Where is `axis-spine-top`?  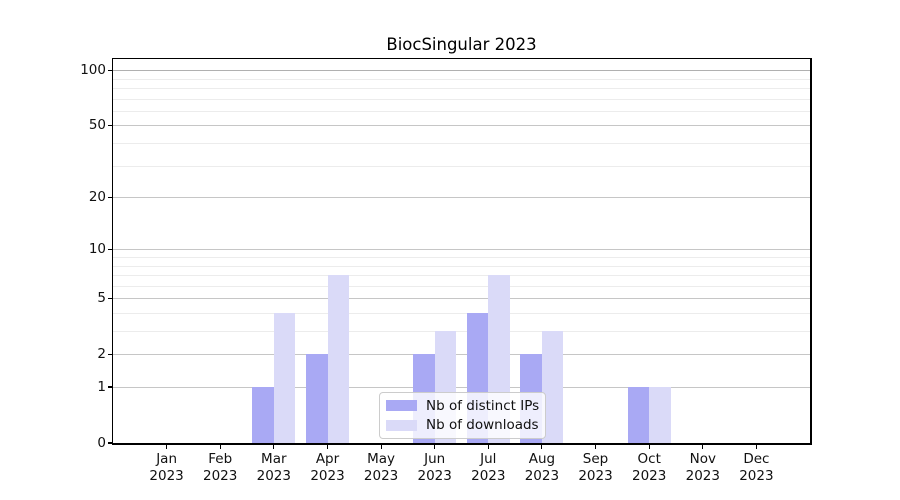 axis-spine-top is located at coordinates (461, 58).